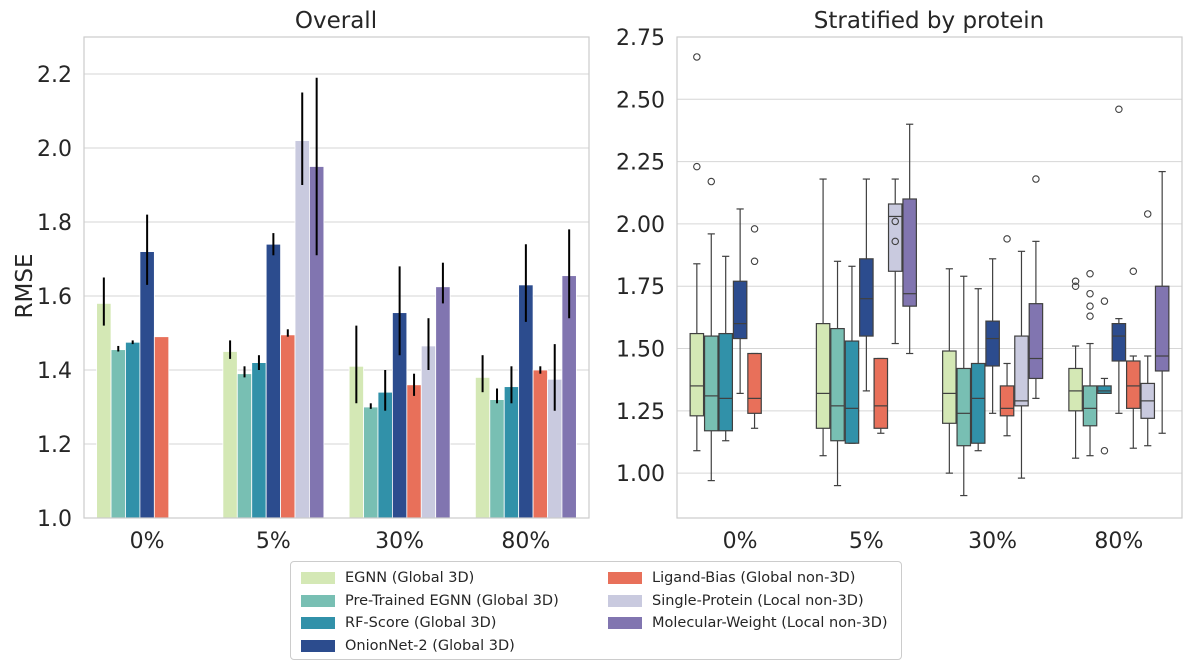 This screenshot has width=1191, height=668. Describe the element at coordinates (54, 519) in the screenshot. I see `y-tick-label: 1.0` at that location.